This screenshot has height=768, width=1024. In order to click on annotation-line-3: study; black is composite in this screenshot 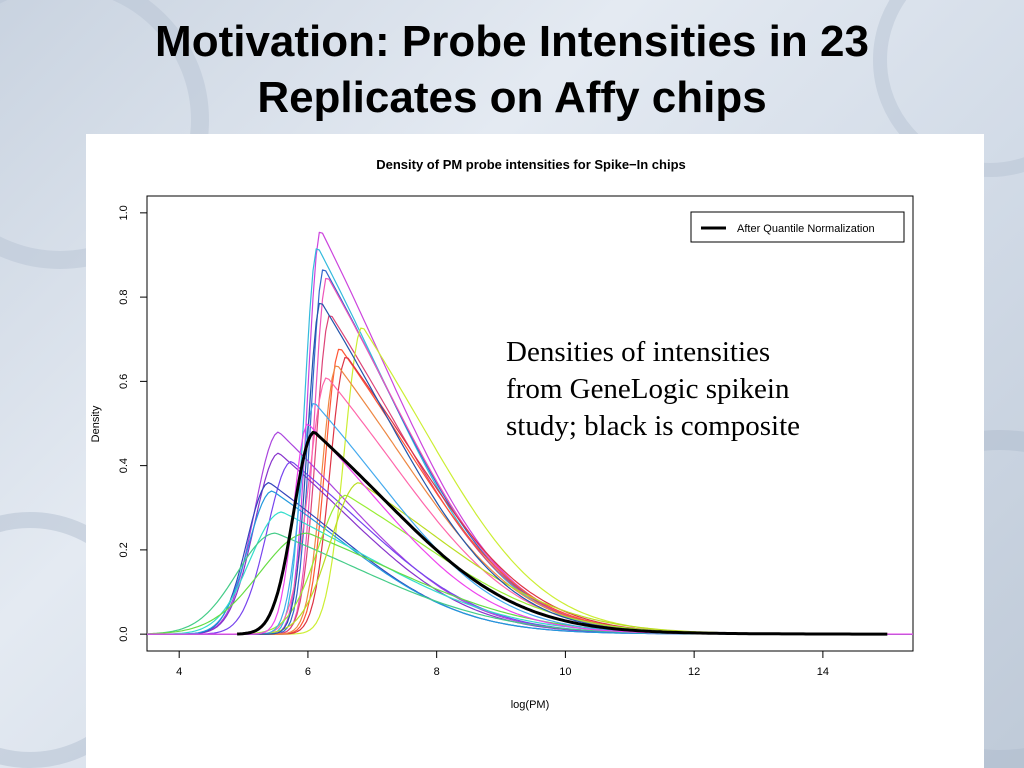, I will do `click(653, 426)`.